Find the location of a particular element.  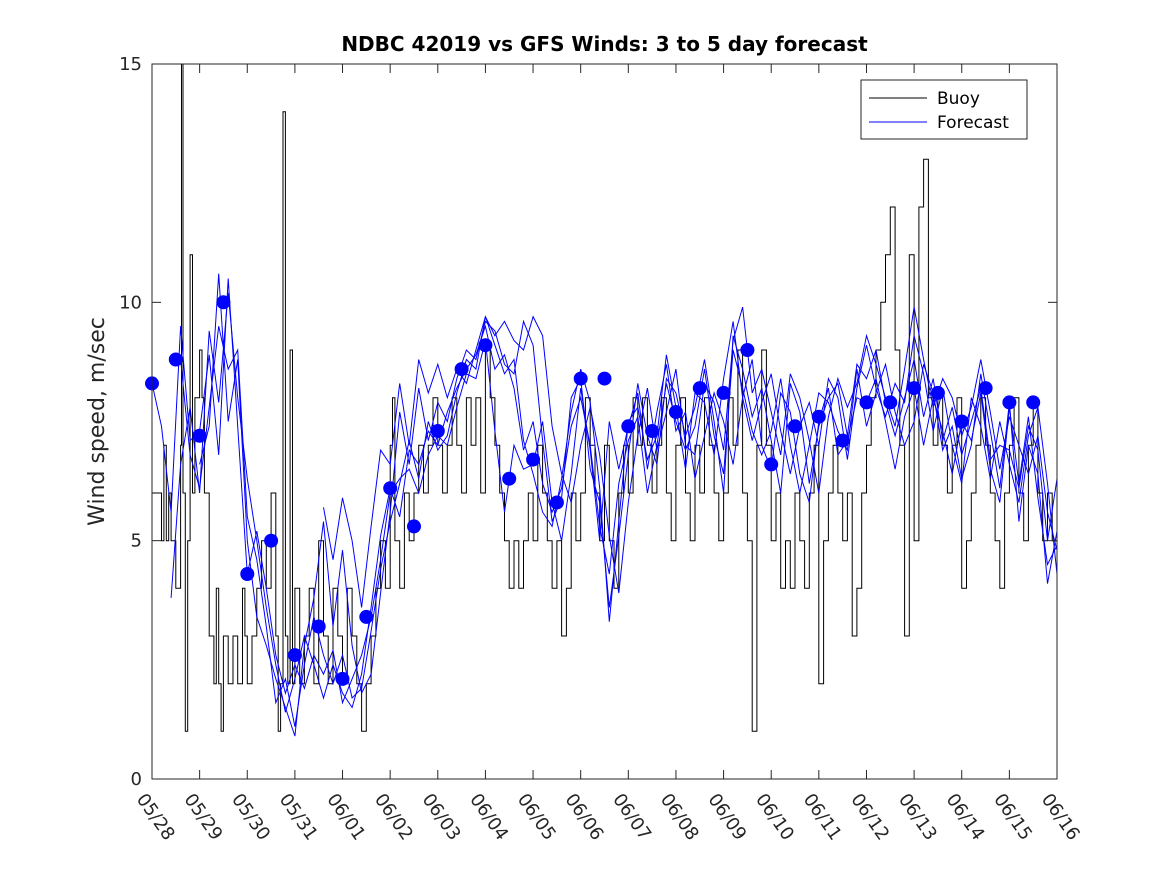

y-tick-label: 5 is located at coordinates (136, 541).